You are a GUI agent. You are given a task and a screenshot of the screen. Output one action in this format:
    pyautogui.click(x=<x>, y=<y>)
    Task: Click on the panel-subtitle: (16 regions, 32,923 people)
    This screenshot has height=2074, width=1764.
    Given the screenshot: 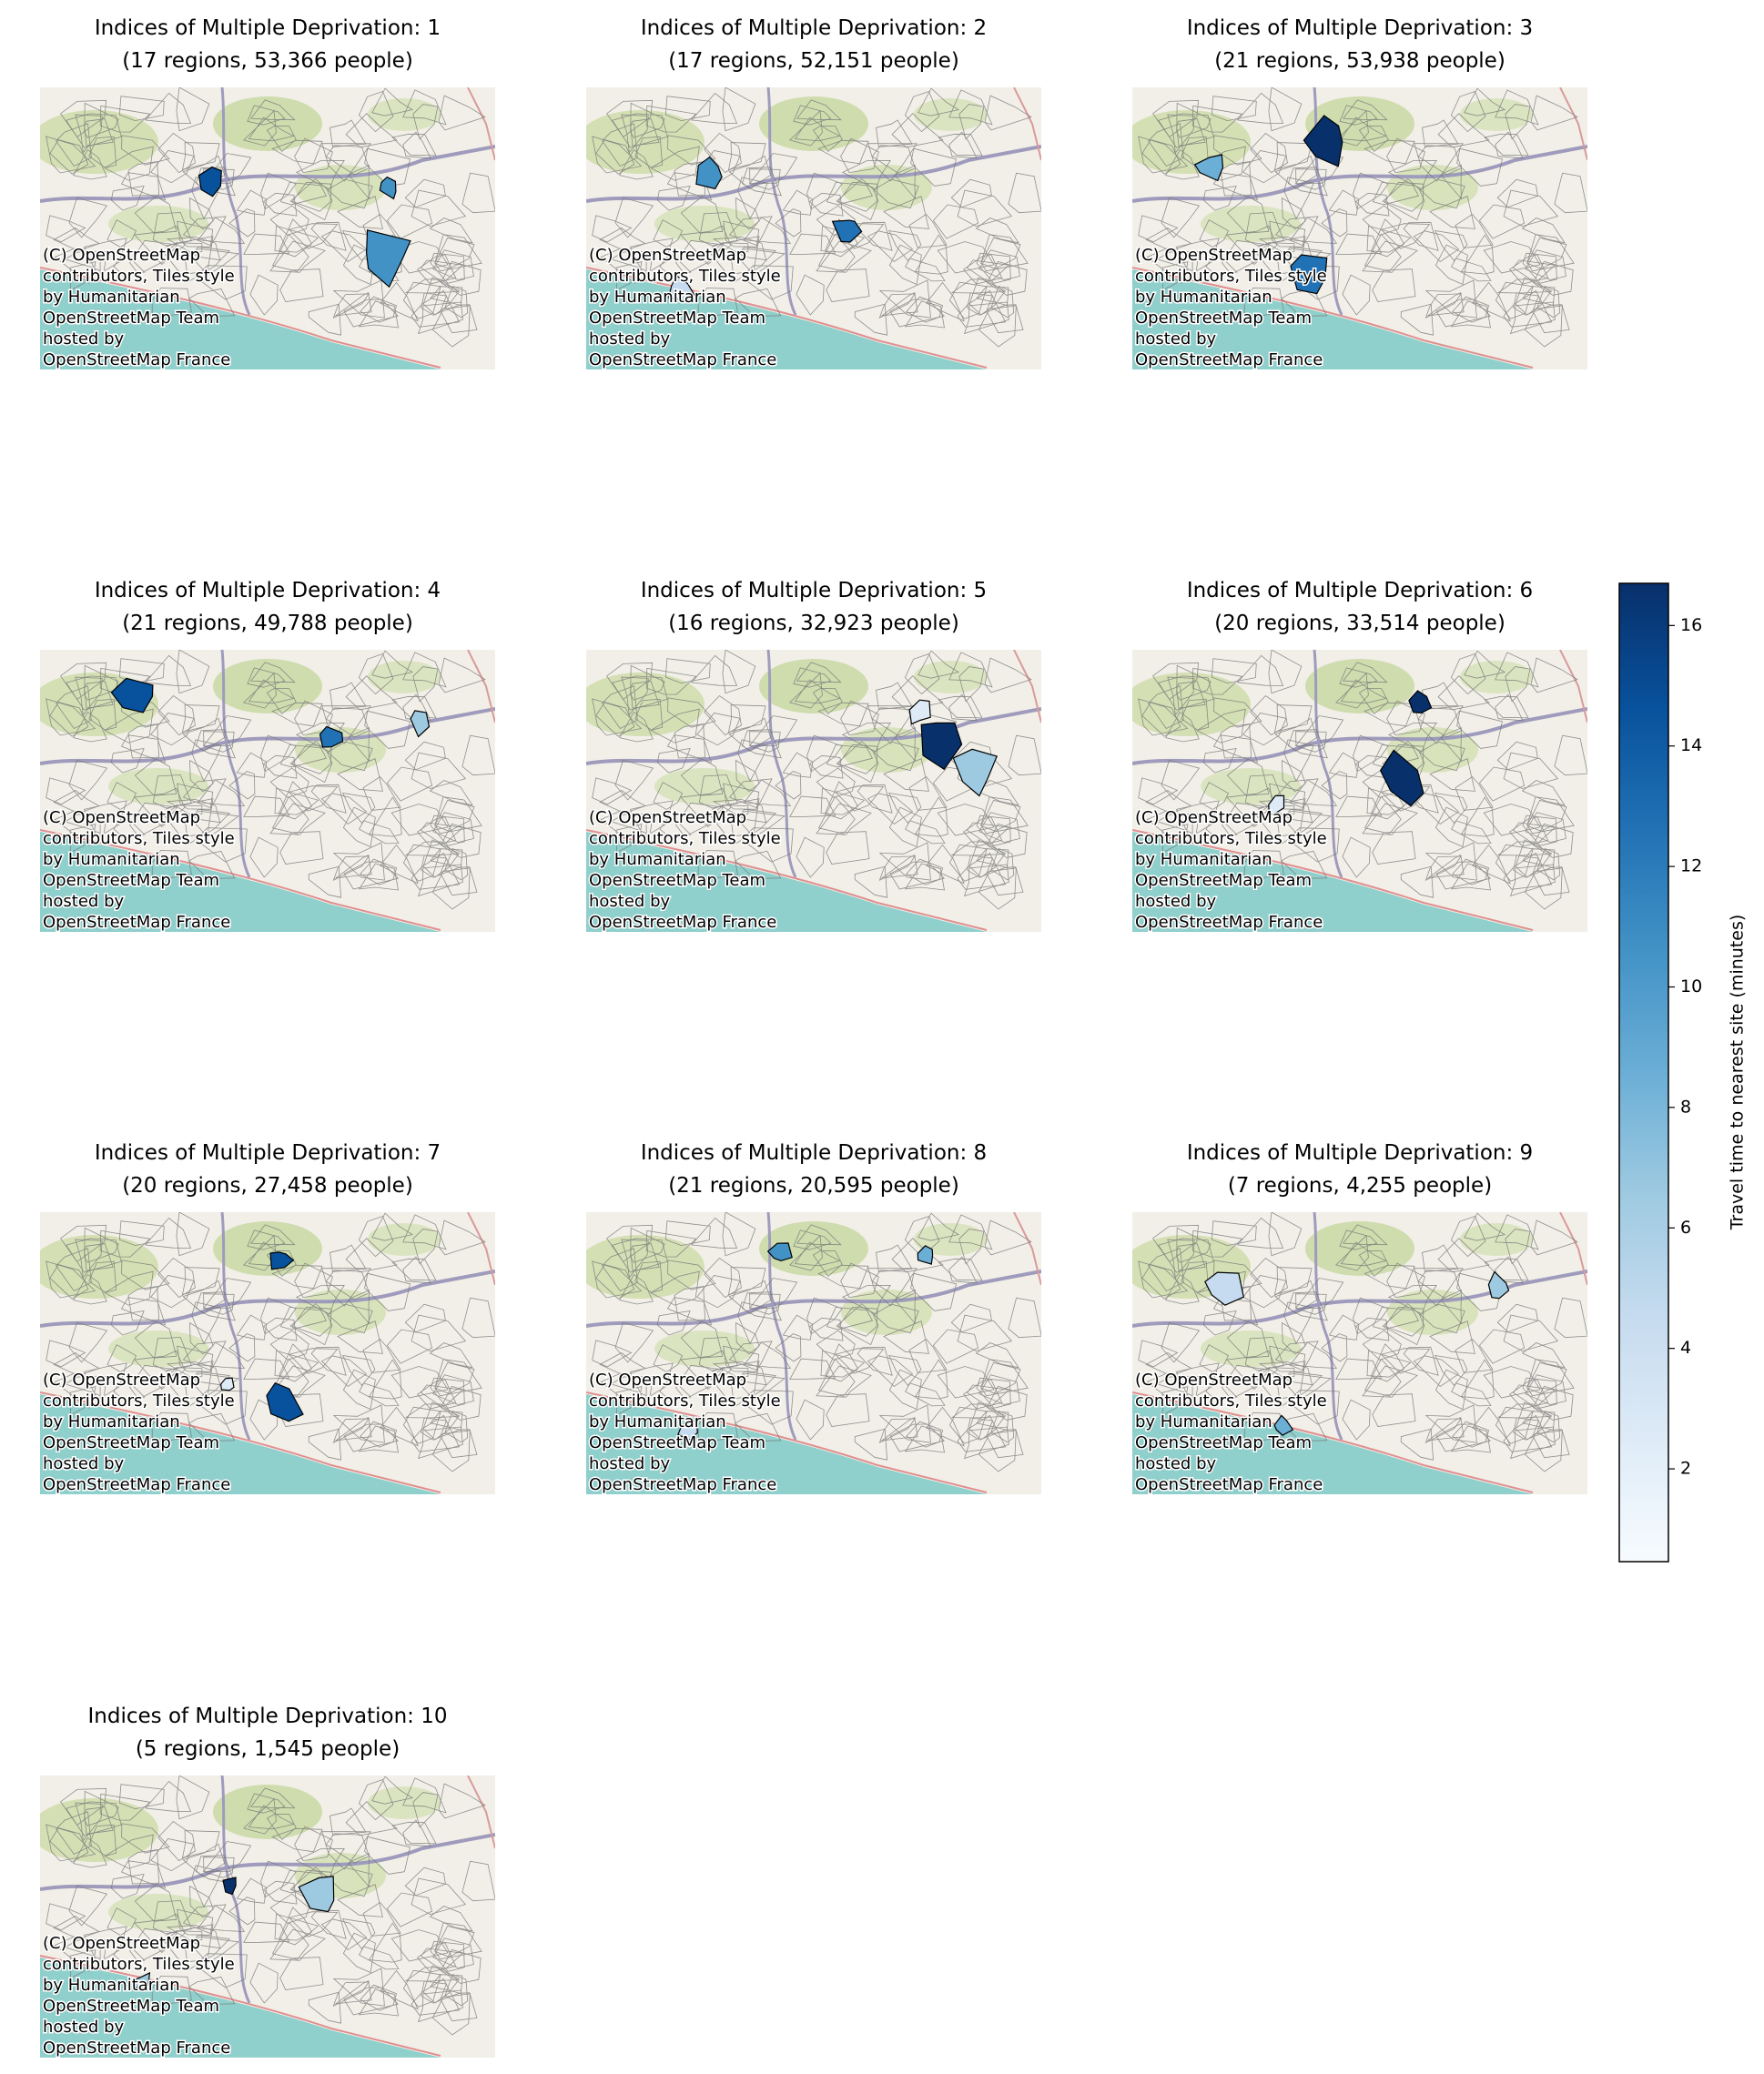 What is the action you would take?
    pyautogui.click(x=813, y=623)
    